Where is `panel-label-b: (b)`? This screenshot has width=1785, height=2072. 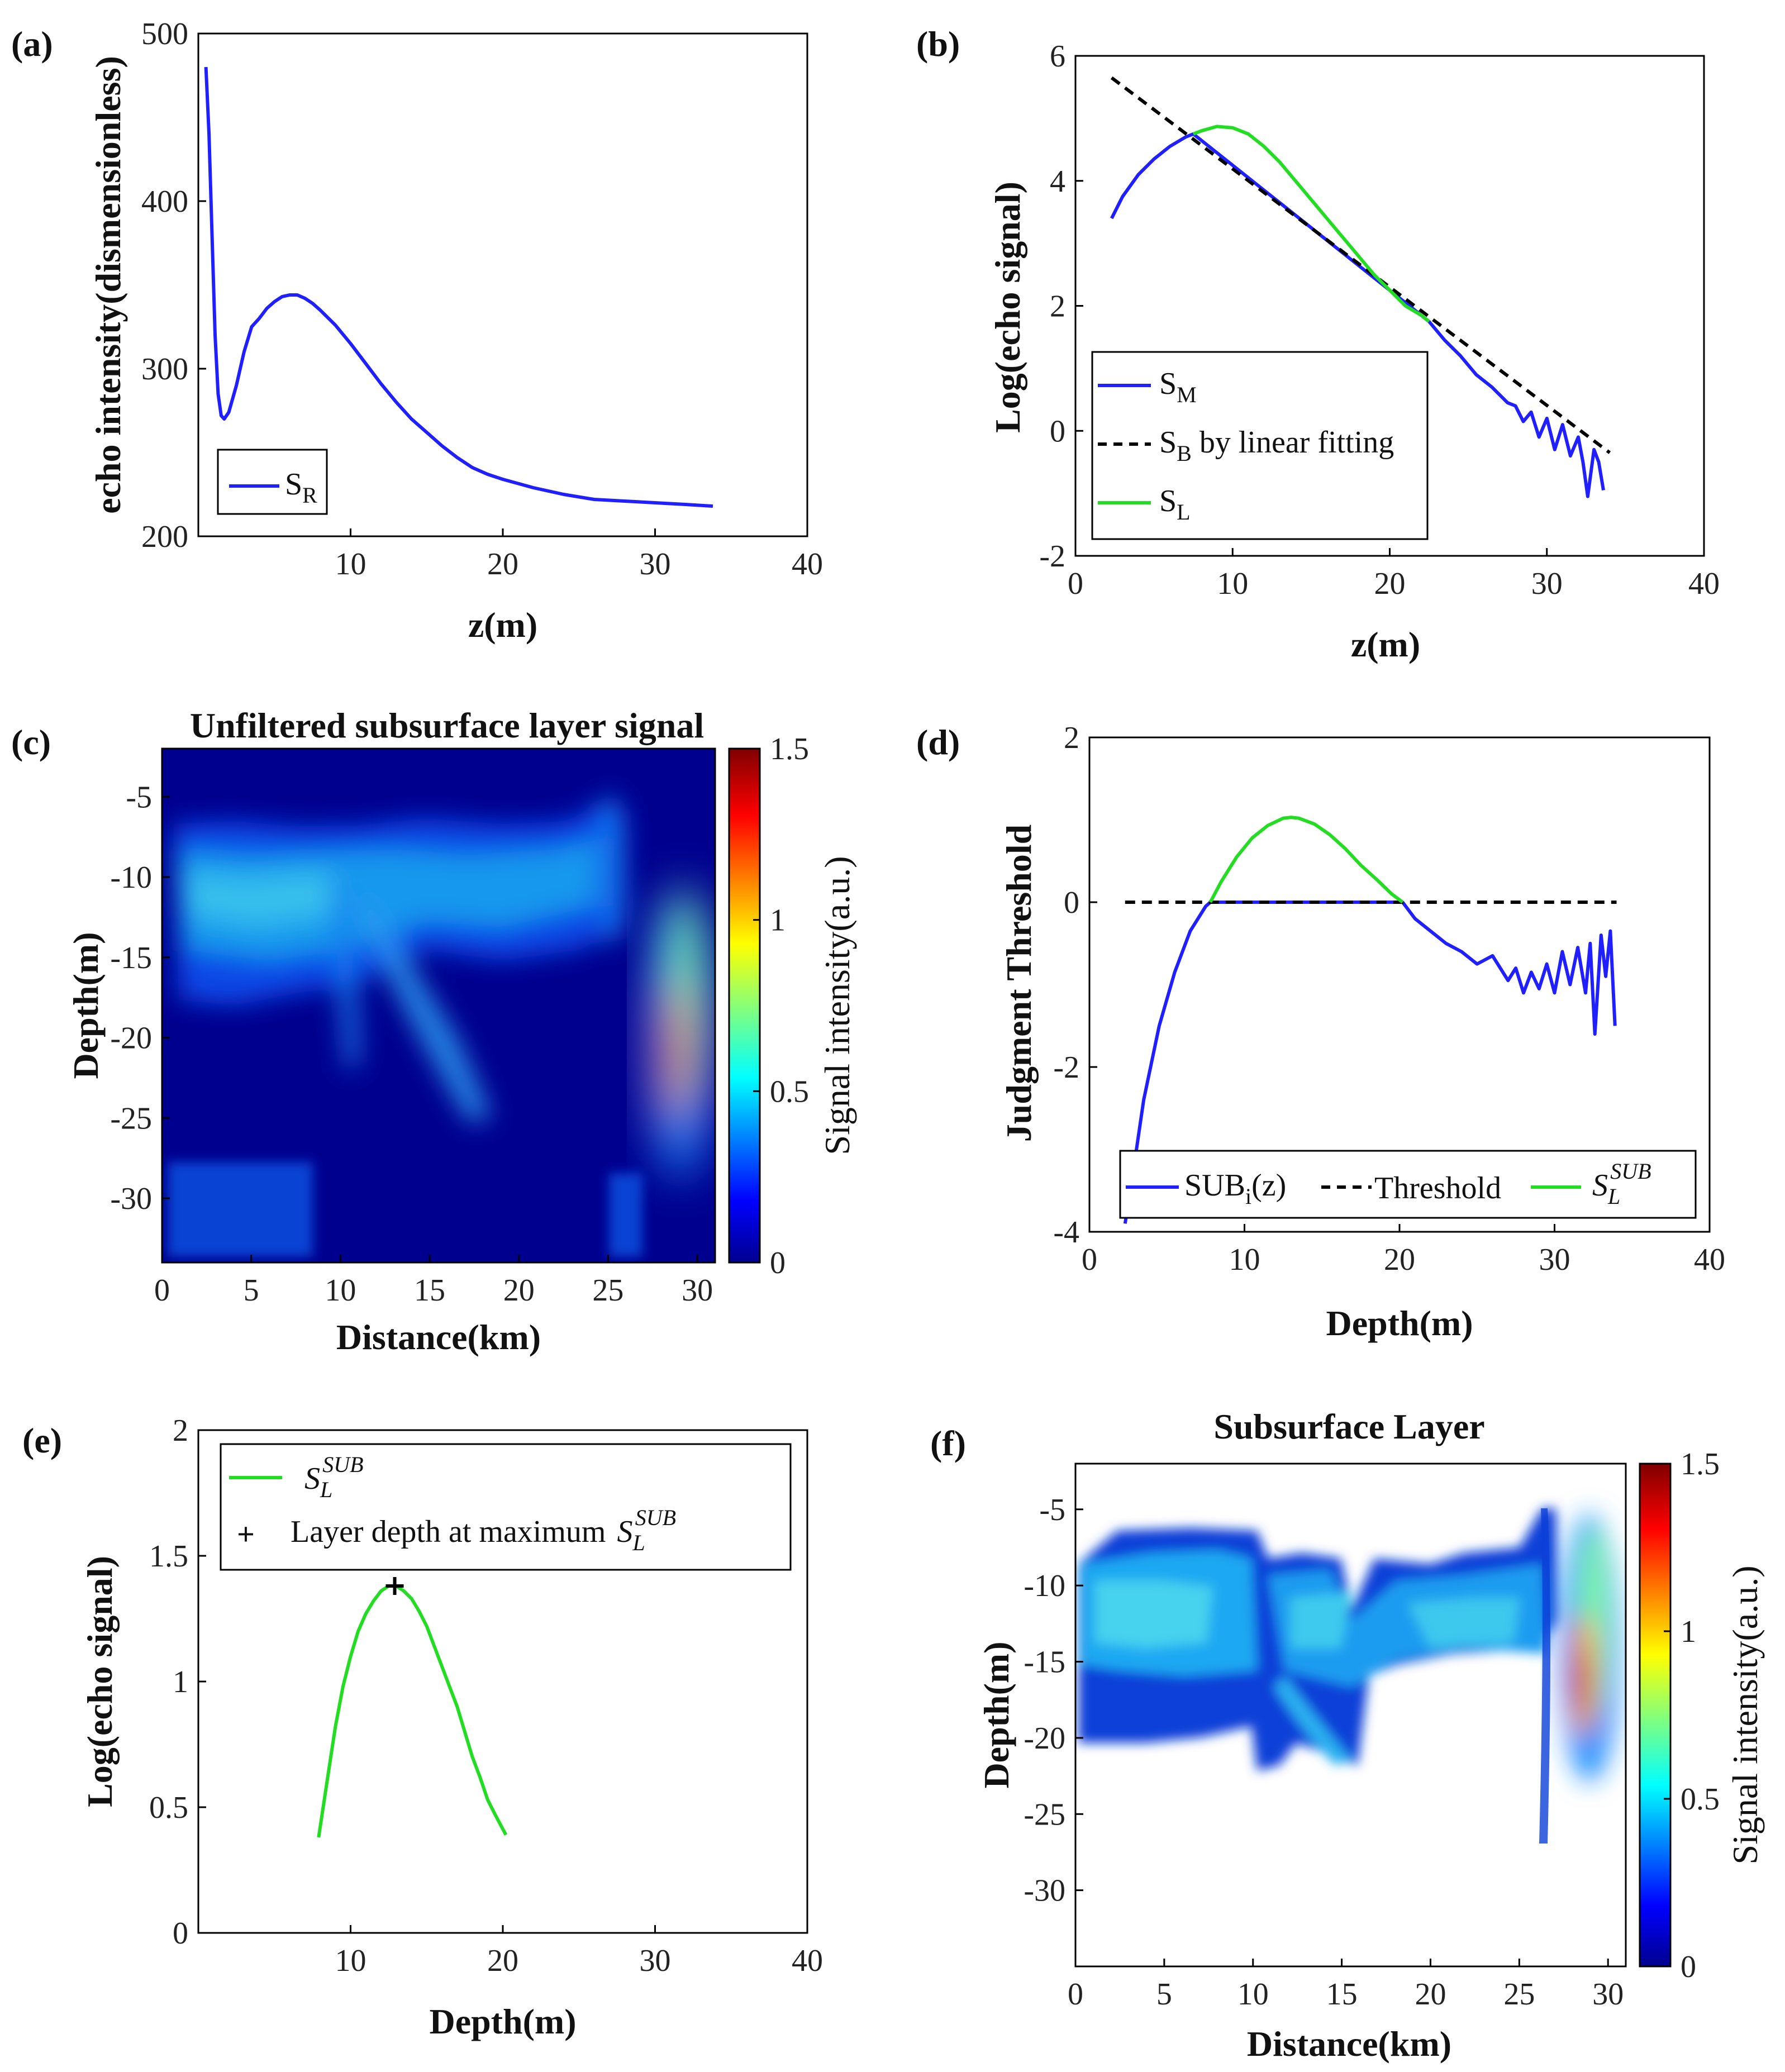 panel-label-b: (b) is located at coordinates (938, 44).